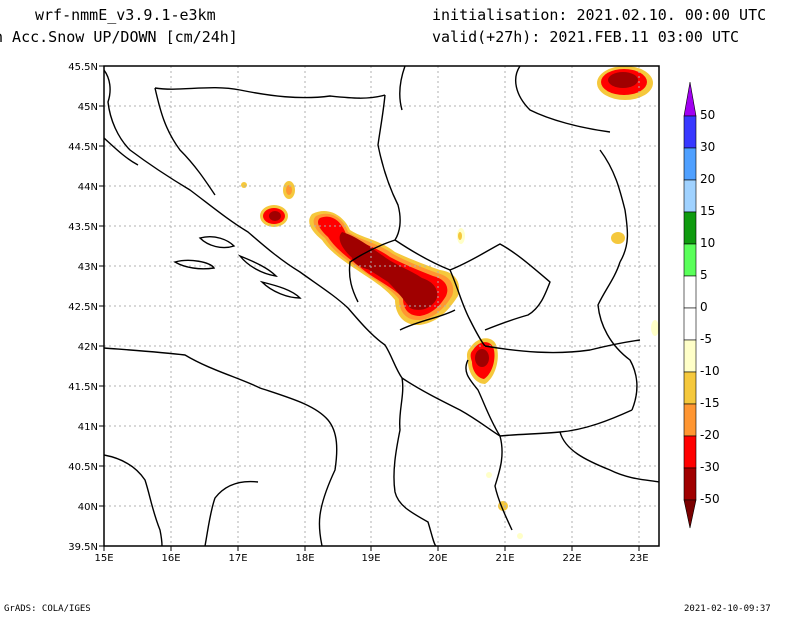  Describe the element at coordinates (706, 339) in the screenshot. I see `colorbar-label: -5` at that location.